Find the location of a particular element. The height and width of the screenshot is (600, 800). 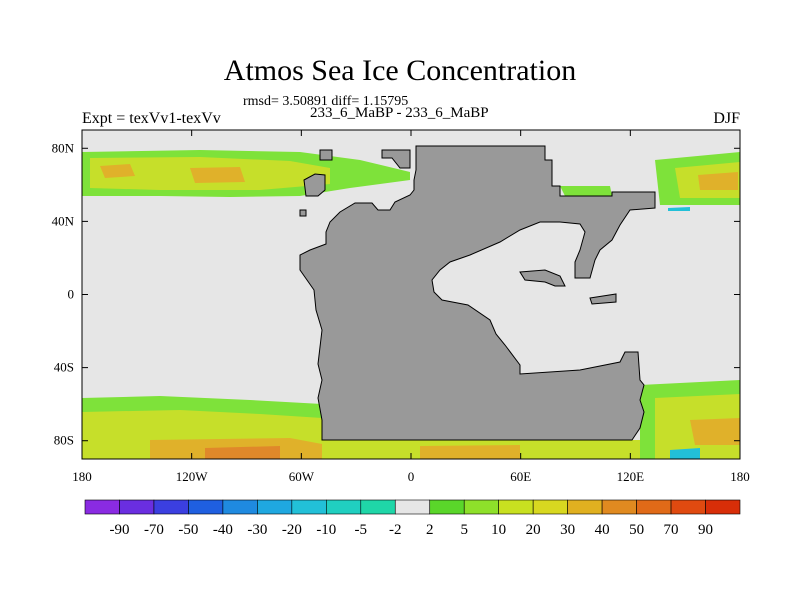

season-label: DJF is located at coordinates (726, 118).